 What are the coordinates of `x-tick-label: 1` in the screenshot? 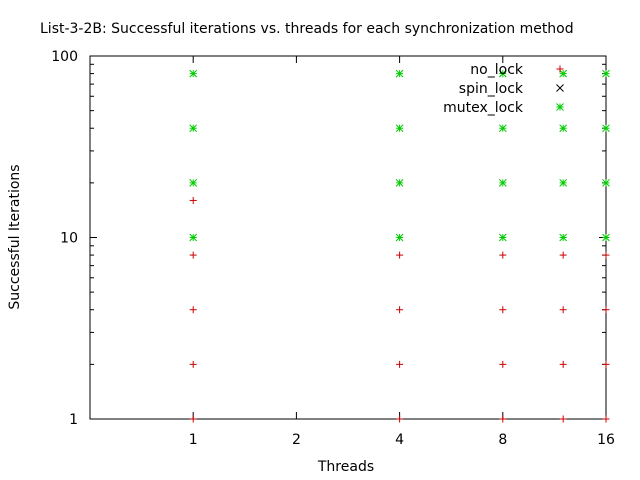 It's located at (193, 440).